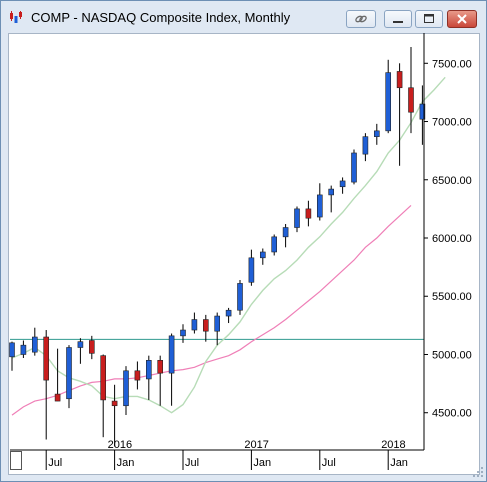 Image resolution: width=487 pixels, height=482 pixels. I want to click on y-tick-label: 5500.00, so click(452, 297).